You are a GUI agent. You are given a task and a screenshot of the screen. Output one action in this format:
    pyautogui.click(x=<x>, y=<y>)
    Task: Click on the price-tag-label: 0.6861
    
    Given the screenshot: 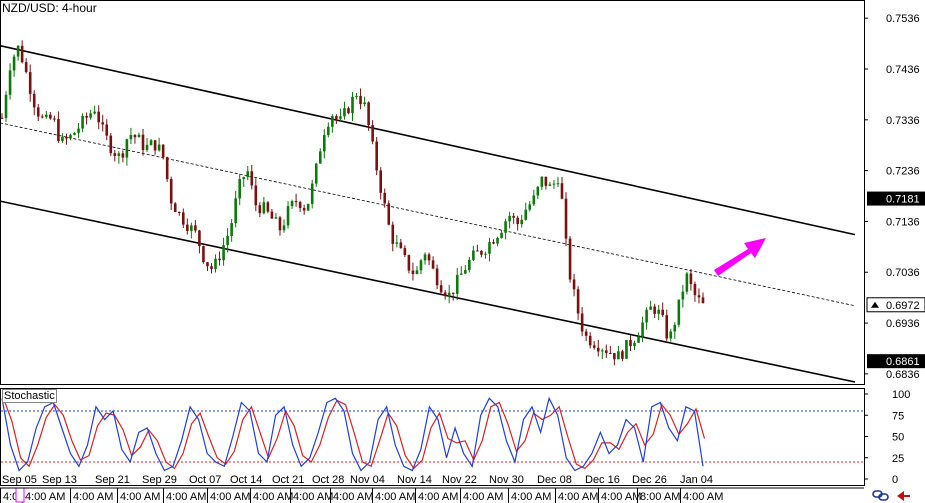 What is the action you would take?
    pyautogui.click(x=903, y=362)
    